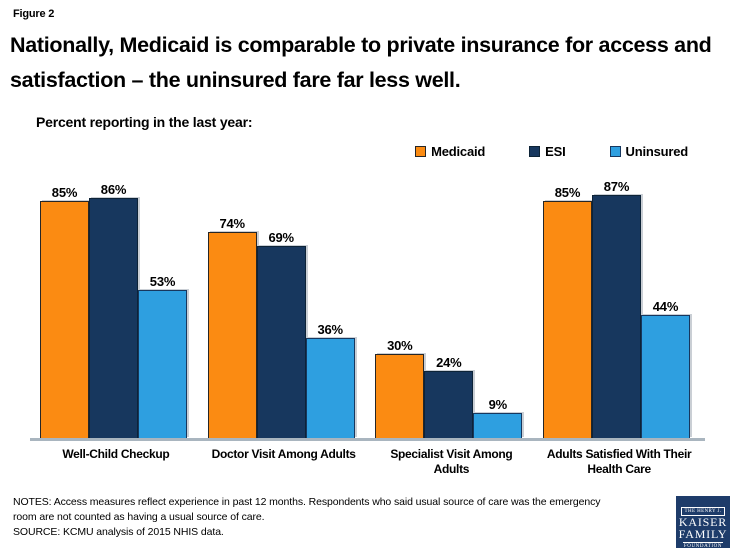  What do you see at coordinates (567, 192) in the screenshot?
I see `value-label-medicaid-4: 85%` at bounding box center [567, 192].